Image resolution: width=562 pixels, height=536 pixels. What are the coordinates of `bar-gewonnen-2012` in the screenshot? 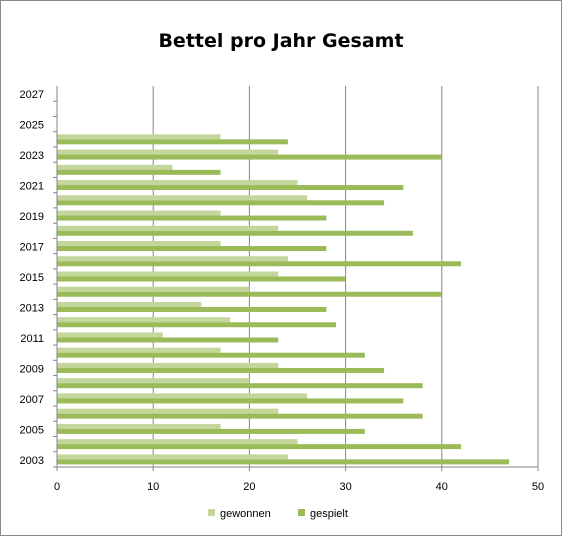 It's located at (144, 320).